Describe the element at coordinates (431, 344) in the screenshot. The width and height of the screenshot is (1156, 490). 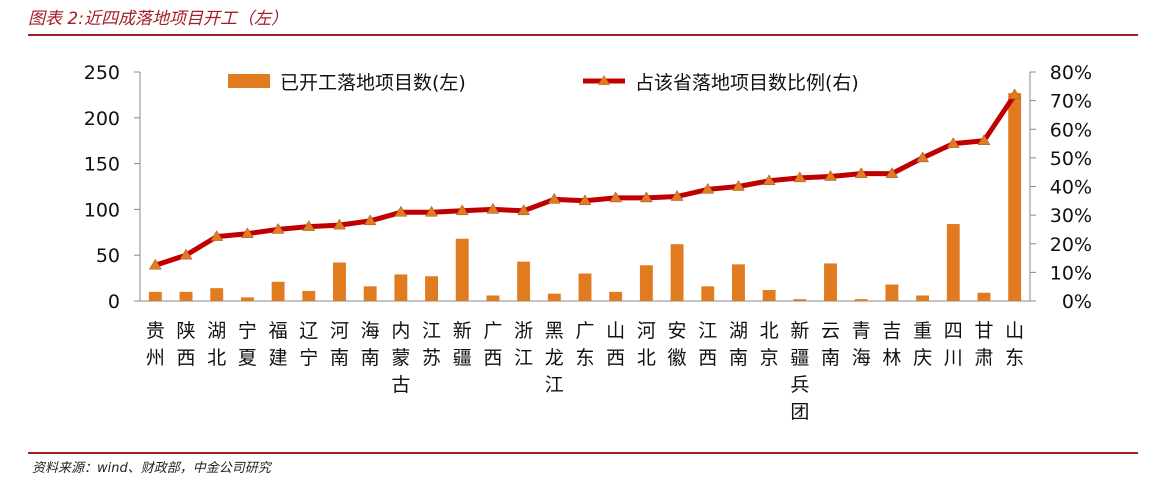
I see `category-label: 江苏` at that location.